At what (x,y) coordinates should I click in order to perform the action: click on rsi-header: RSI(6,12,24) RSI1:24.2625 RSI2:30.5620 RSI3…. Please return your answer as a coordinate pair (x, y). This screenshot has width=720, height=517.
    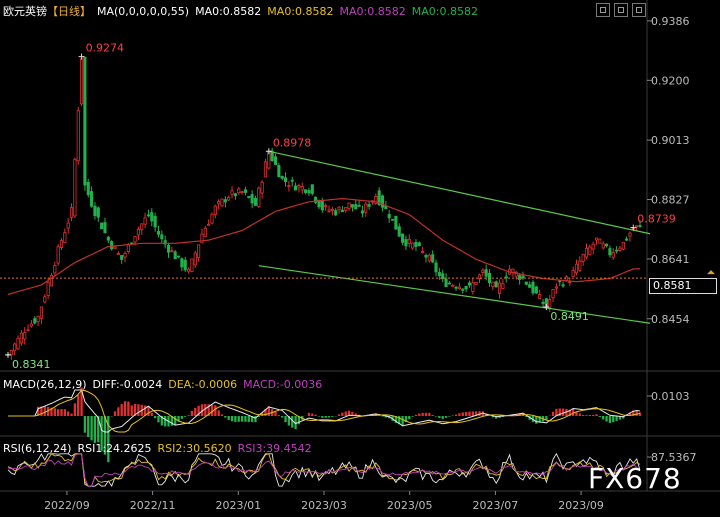
    Looking at the image, I should click on (160, 448).